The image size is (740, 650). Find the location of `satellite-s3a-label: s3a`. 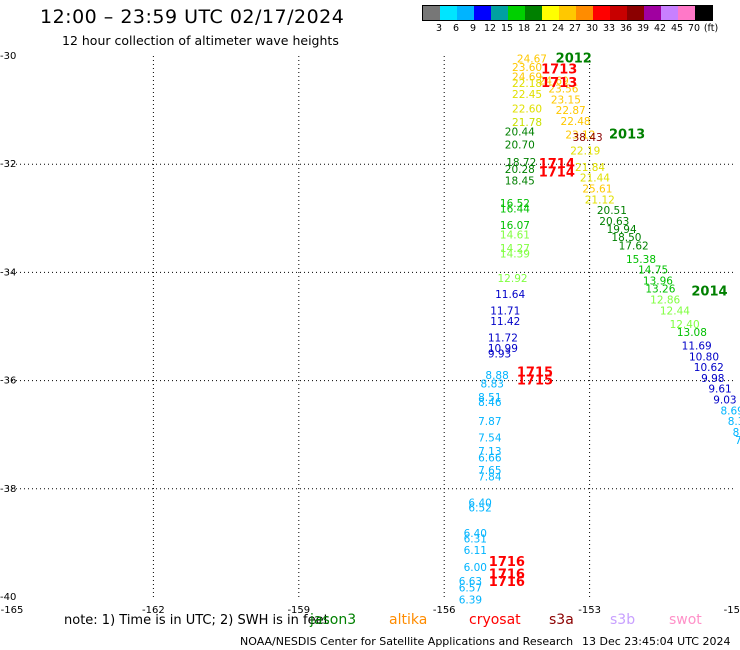

satellite-s3a-label: s3a is located at coordinates (561, 620).